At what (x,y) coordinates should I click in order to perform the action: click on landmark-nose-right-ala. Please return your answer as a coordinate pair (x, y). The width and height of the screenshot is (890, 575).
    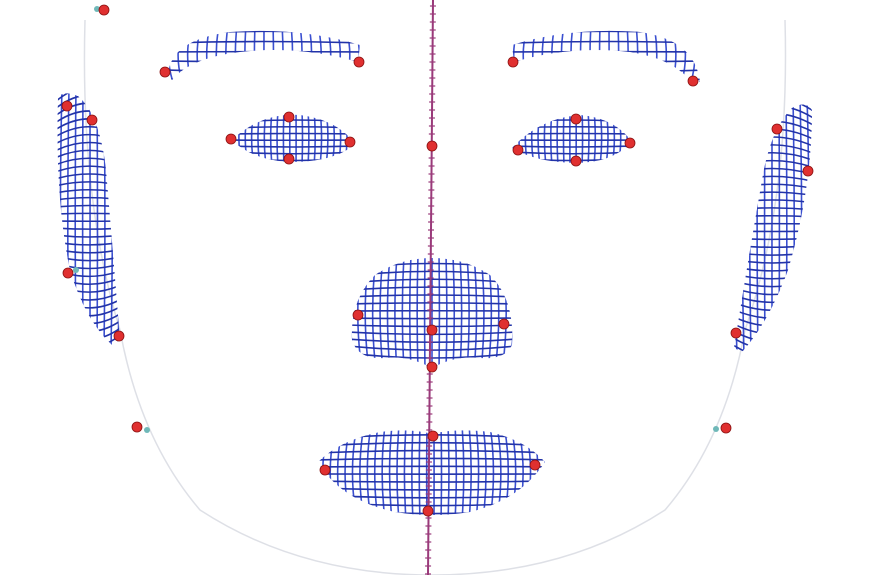
    Looking at the image, I should click on (504, 324).